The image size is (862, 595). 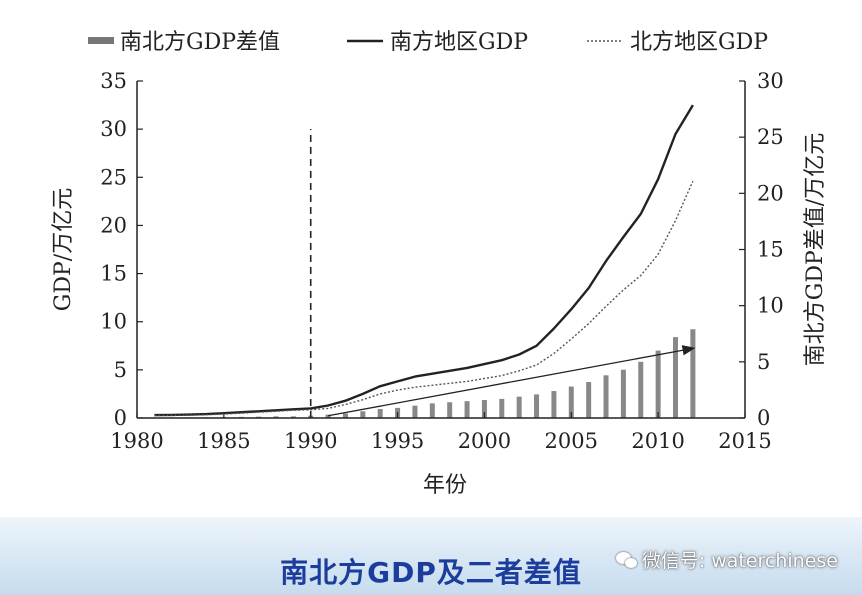 What do you see at coordinates (397, 441) in the screenshot?
I see `x-tick-label: 1995` at bounding box center [397, 441].